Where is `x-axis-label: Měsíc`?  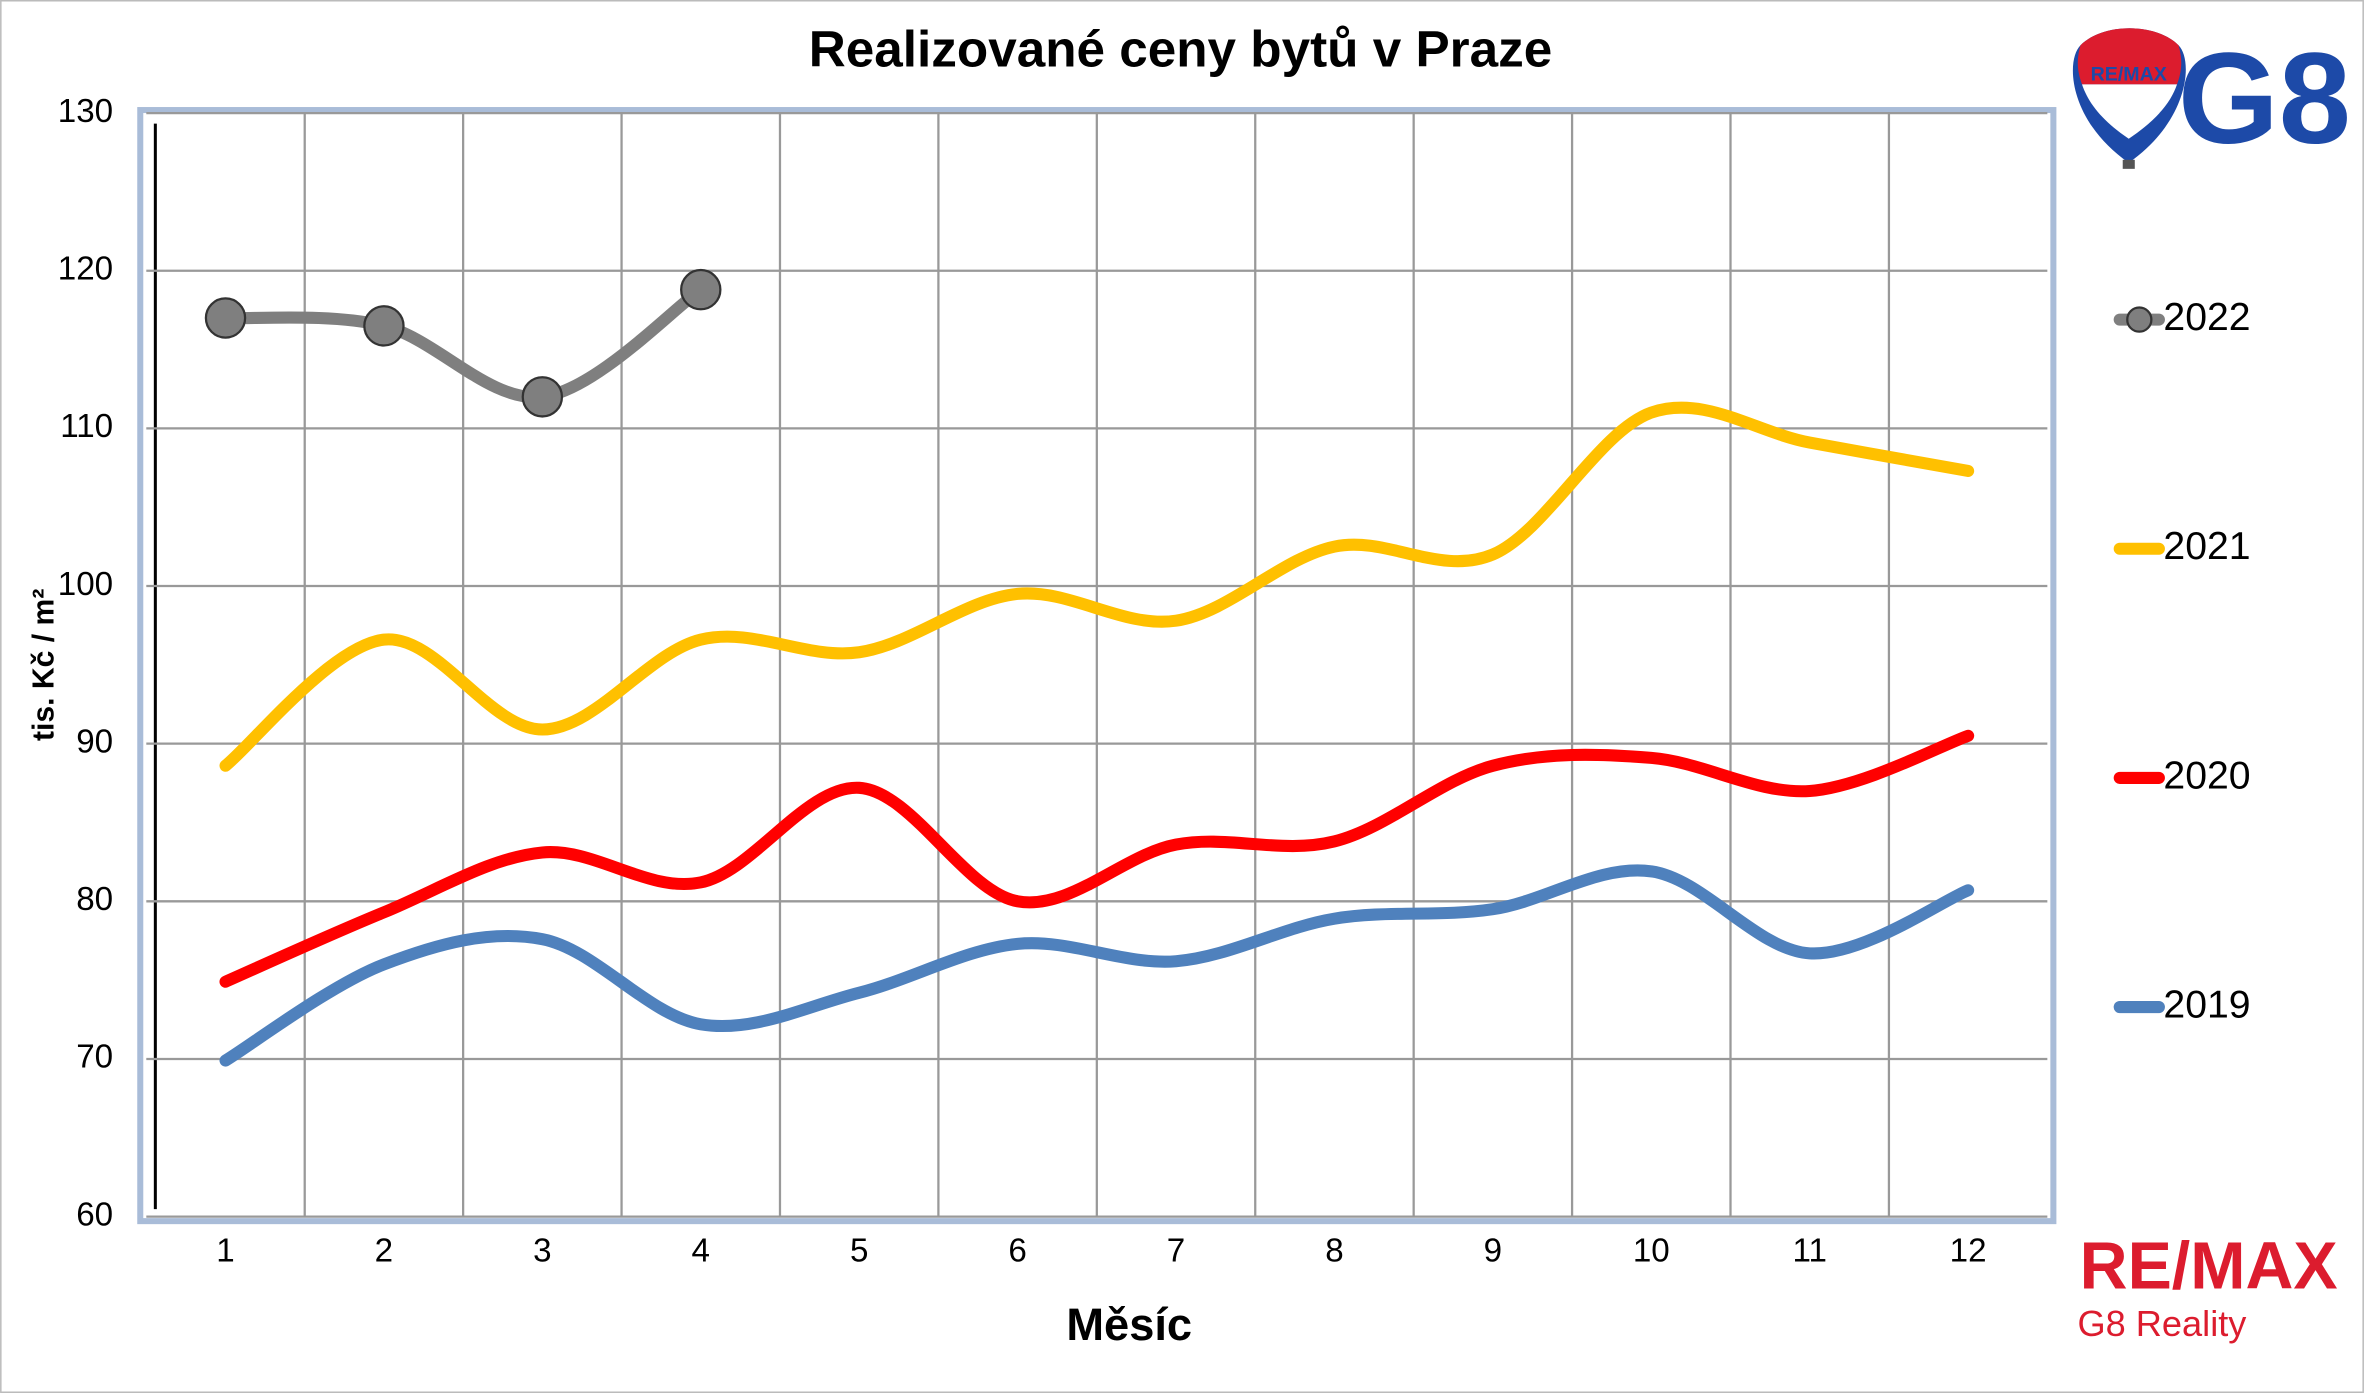 x-axis-label: Měsíc is located at coordinates (1129, 1324).